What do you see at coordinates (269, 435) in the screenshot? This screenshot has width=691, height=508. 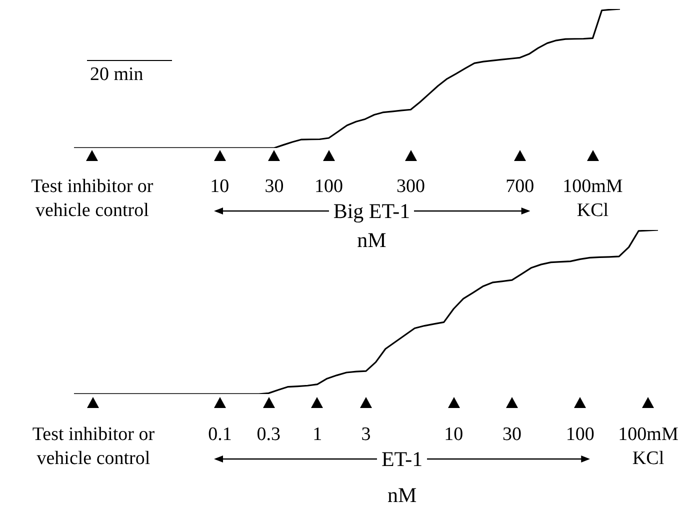 I see `x-tick-label: 0.3` at bounding box center [269, 435].